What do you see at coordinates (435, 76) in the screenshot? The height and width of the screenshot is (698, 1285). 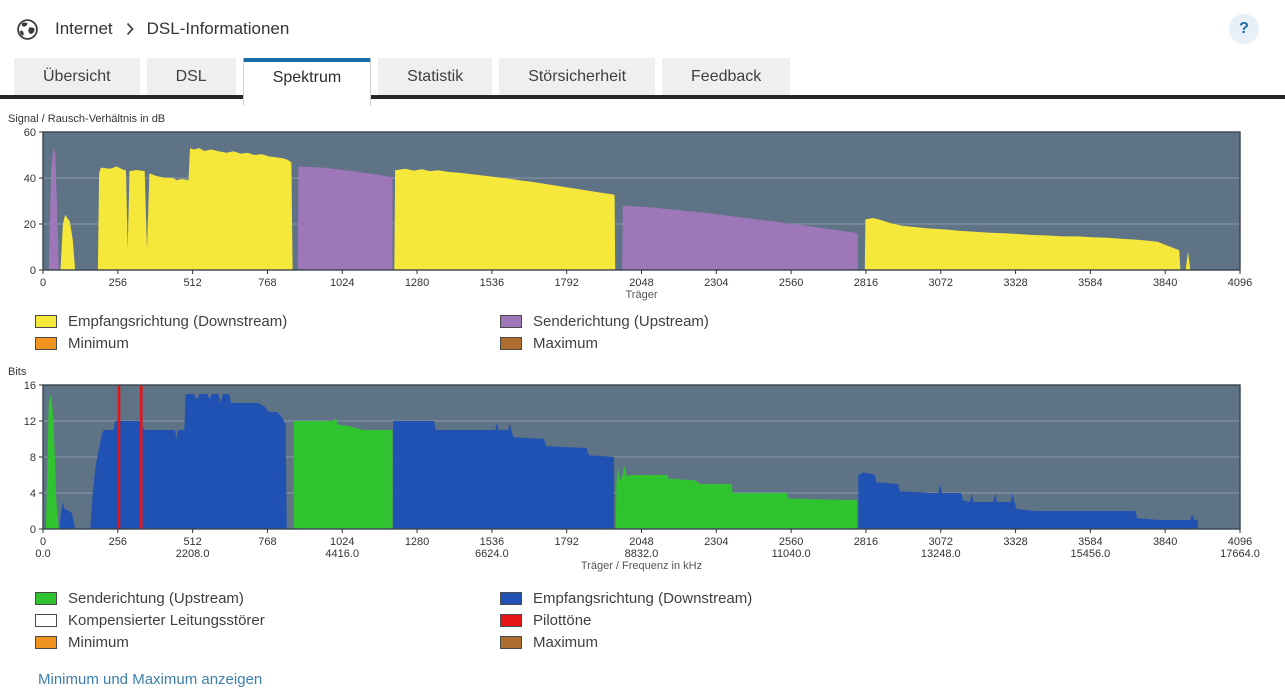 I see `tab-statistik: Statistik` at bounding box center [435, 76].